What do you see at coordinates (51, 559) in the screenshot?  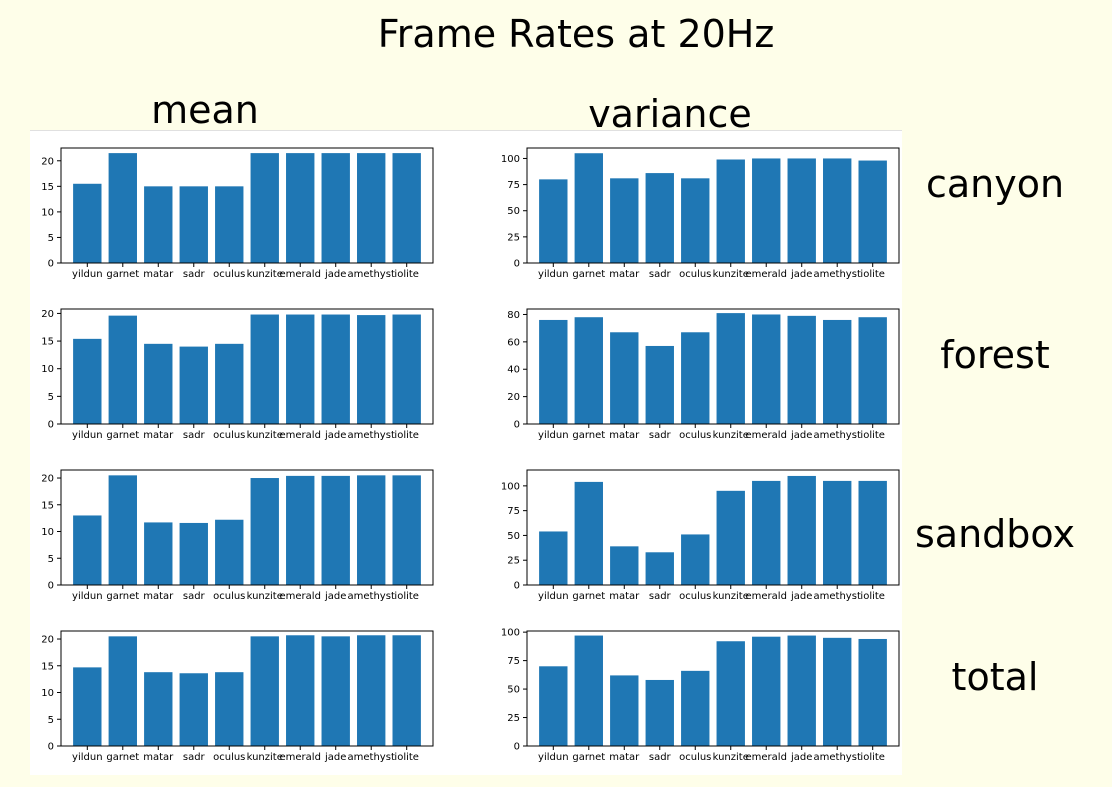 I see `y-tick-label: 5` at bounding box center [51, 559].